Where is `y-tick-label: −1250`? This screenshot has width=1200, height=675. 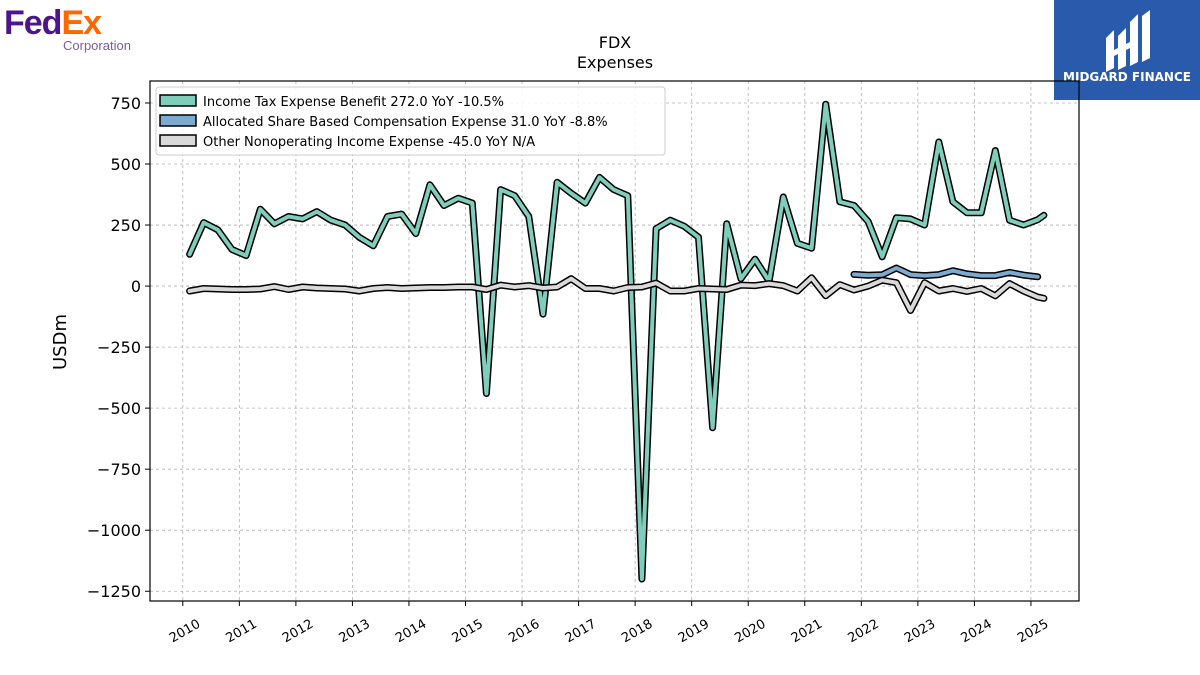 y-tick-label: −1250 is located at coordinates (114, 591).